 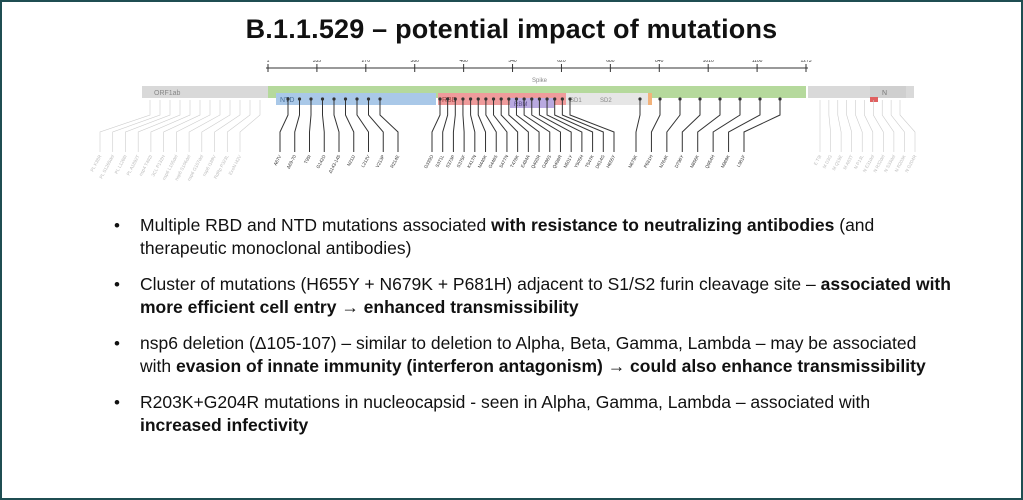 What do you see at coordinates (757, 62) in the screenshot?
I see `ruler-tick-label: 1100` at bounding box center [757, 62].